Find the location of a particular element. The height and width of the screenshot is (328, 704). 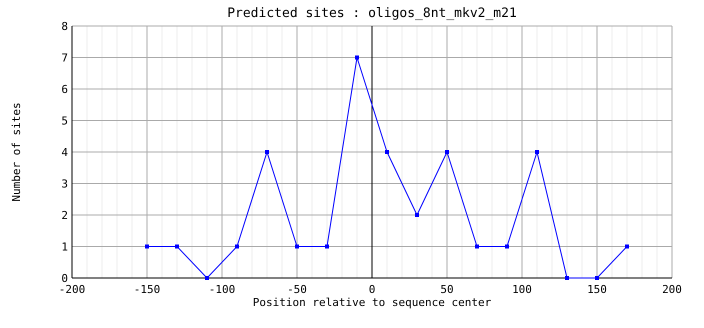

y-tick-label: 0 is located at coordinates (64, 278).